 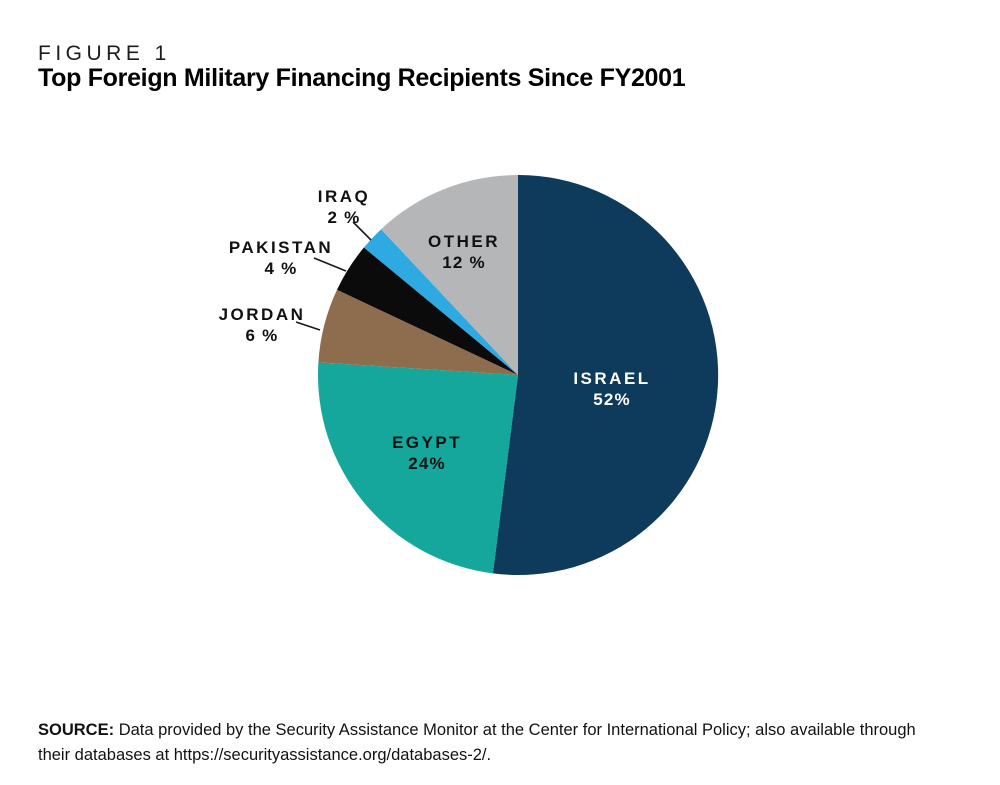 I want to click on slice-value-other: 12 %, so click(x=464, y=262).